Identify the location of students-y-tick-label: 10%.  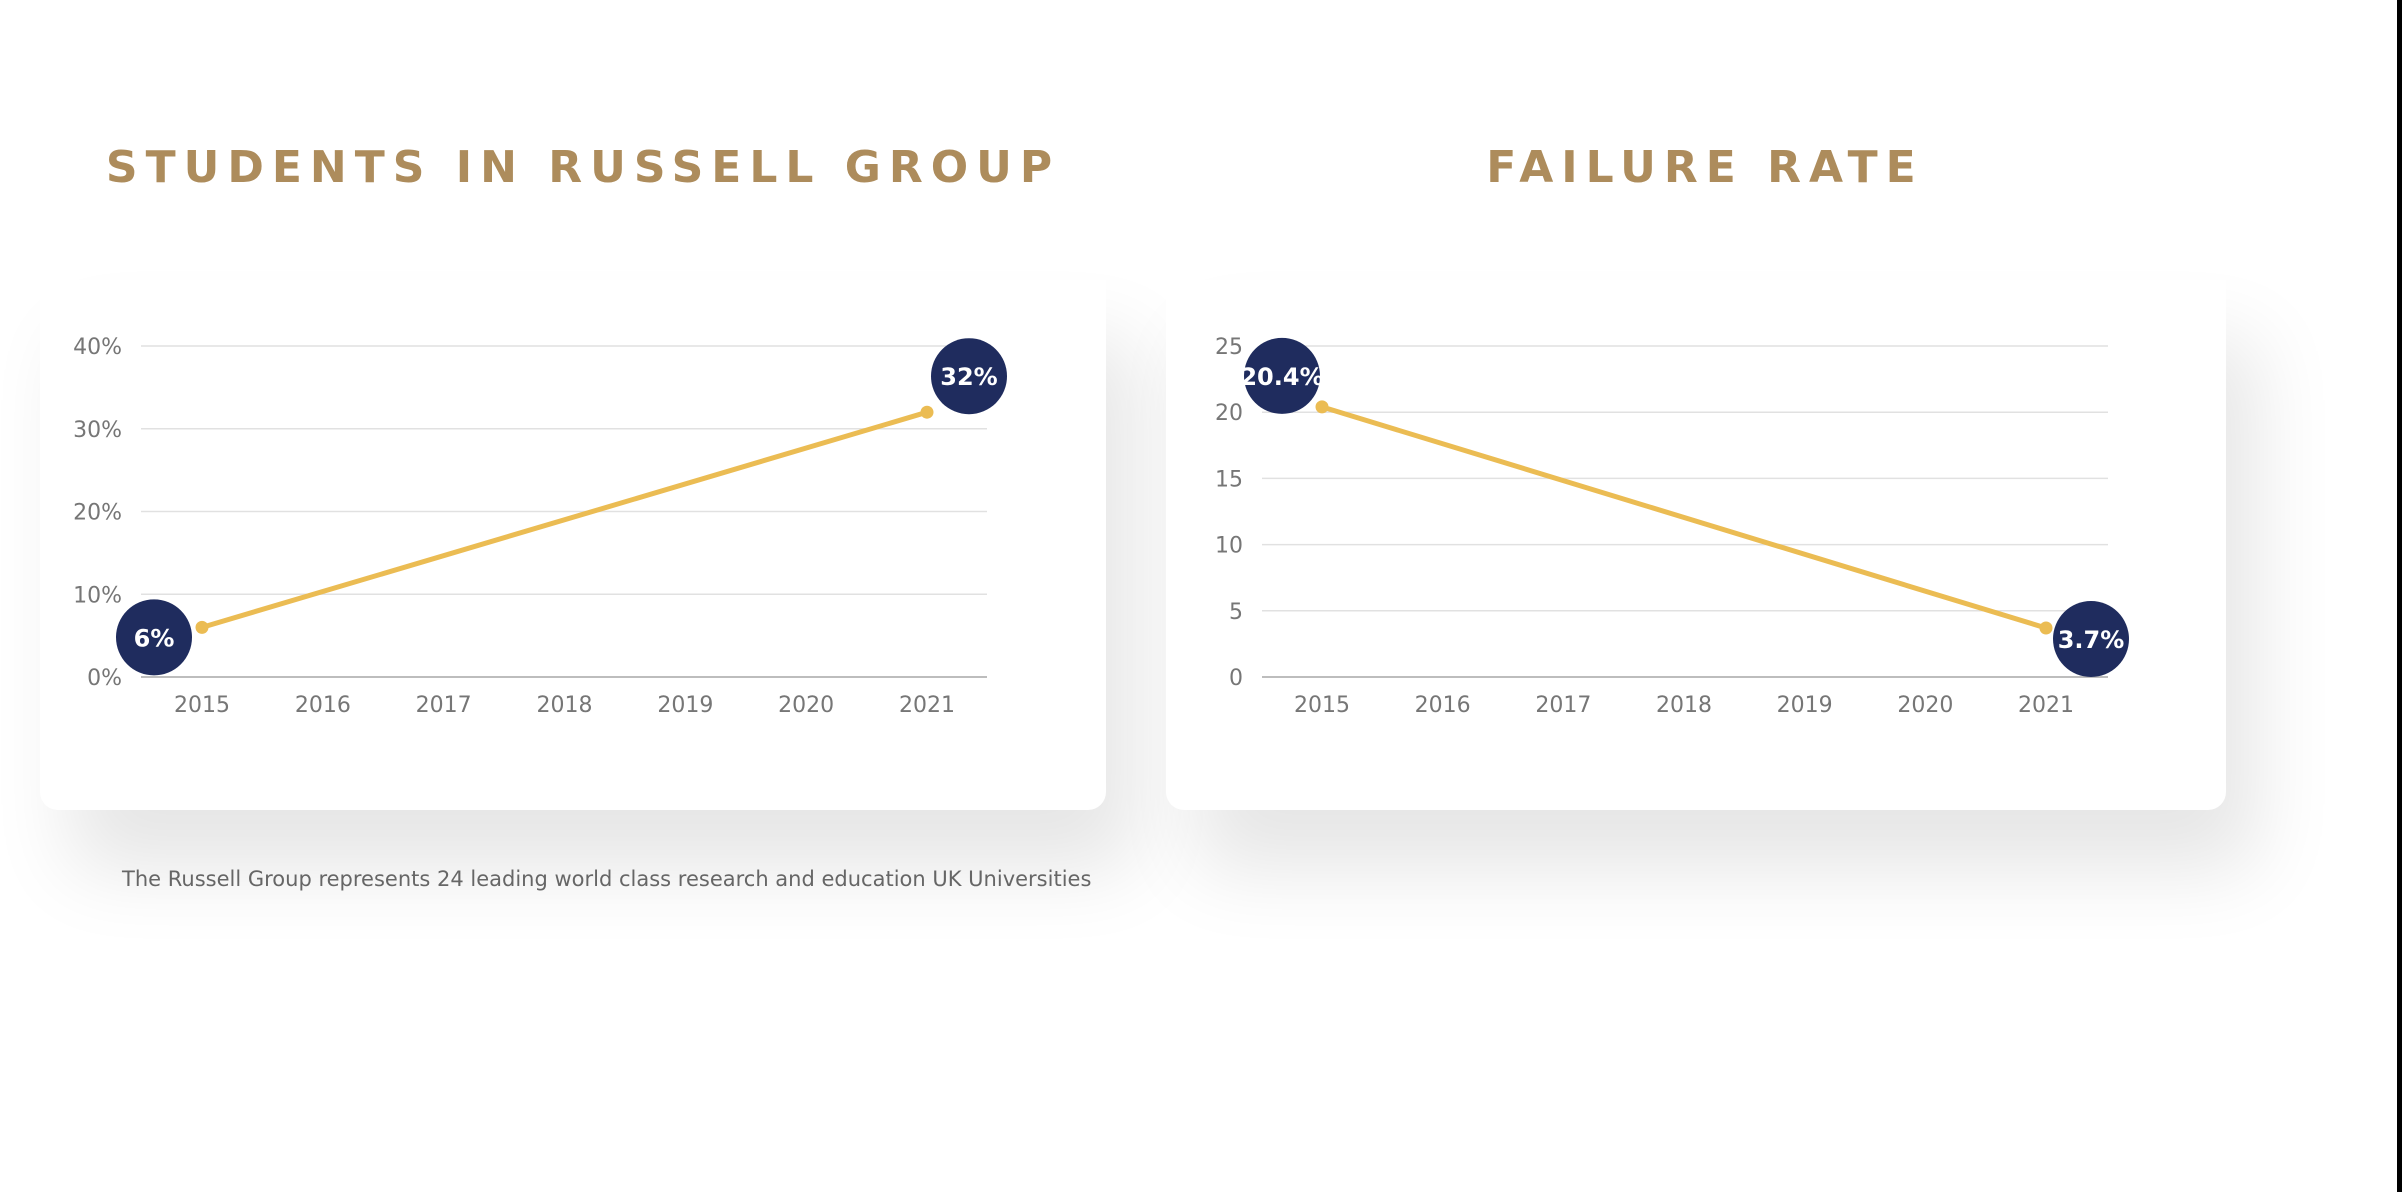
(97, 595).